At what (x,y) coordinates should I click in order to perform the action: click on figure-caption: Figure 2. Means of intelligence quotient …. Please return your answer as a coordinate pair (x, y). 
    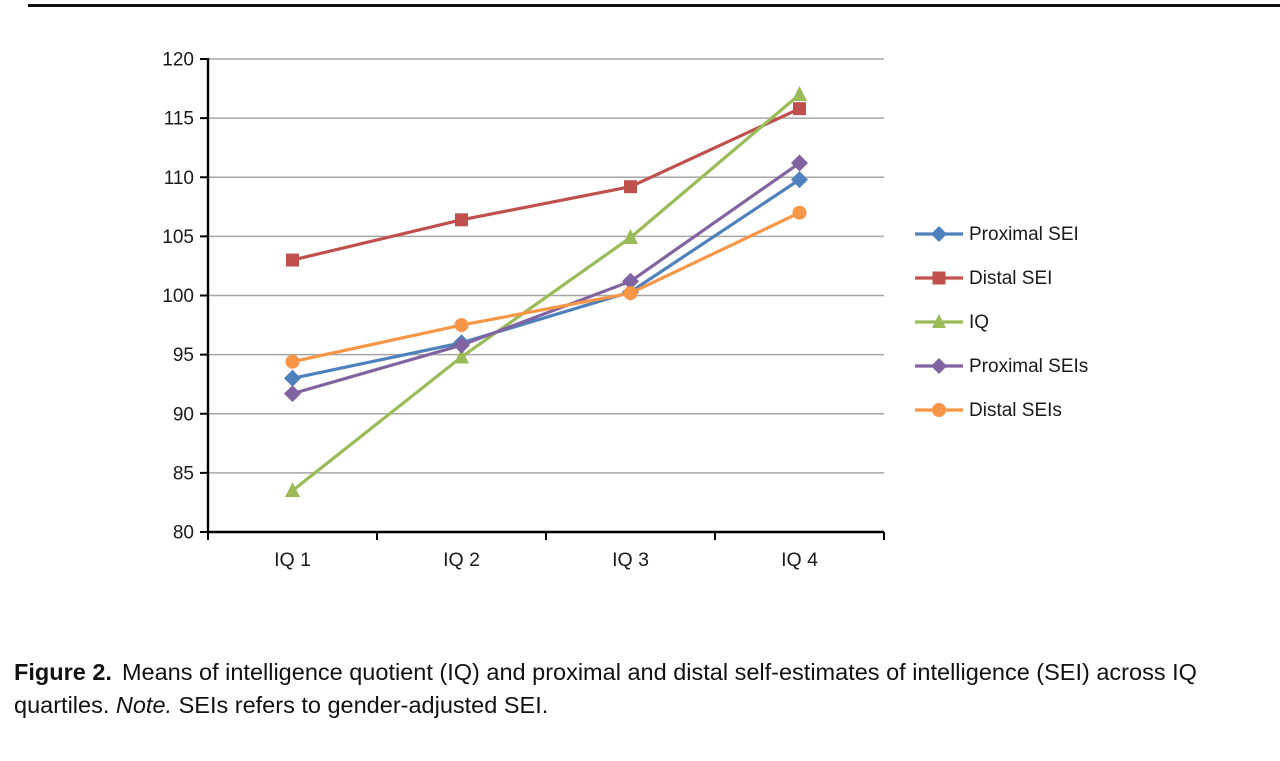
    Looking at the image, I should click on (643, 689).